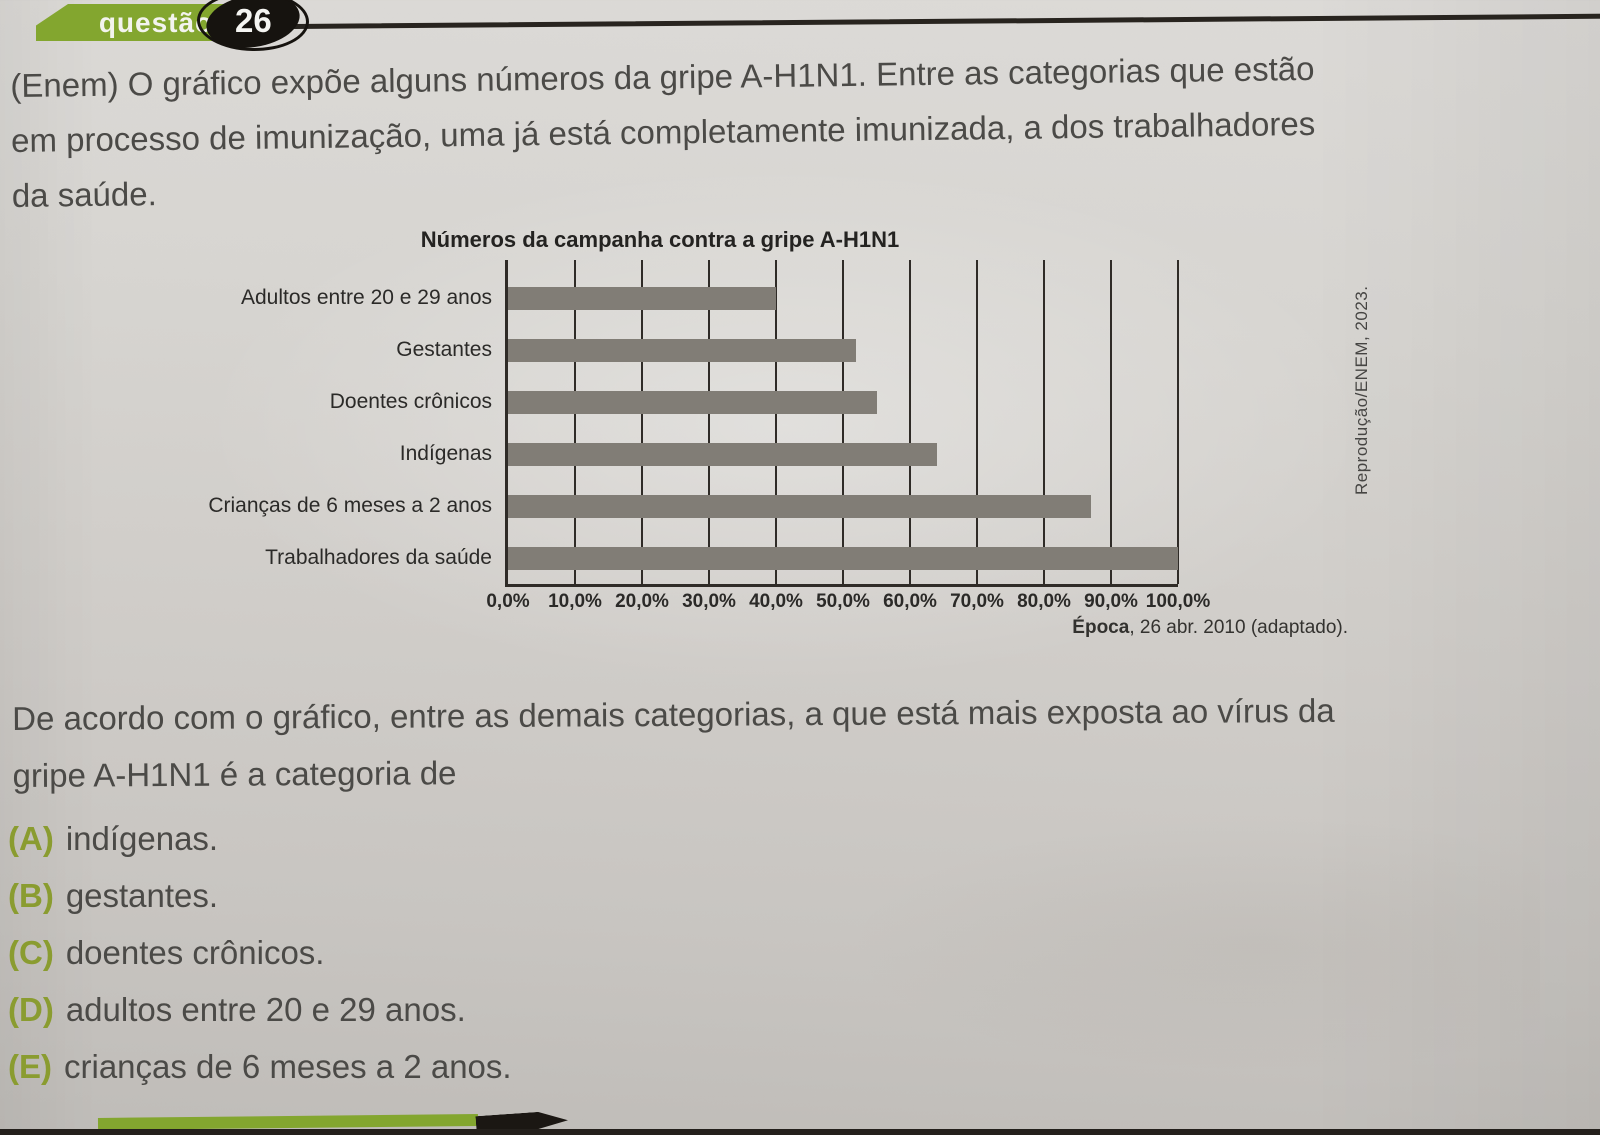 The image size is (1600, 1135). What do you see at coordinates (558, 1009) in the screenshot?
I see `option-d: (D) adultos entre 20 e 29 anos.` at bounding box center [558, 1009].